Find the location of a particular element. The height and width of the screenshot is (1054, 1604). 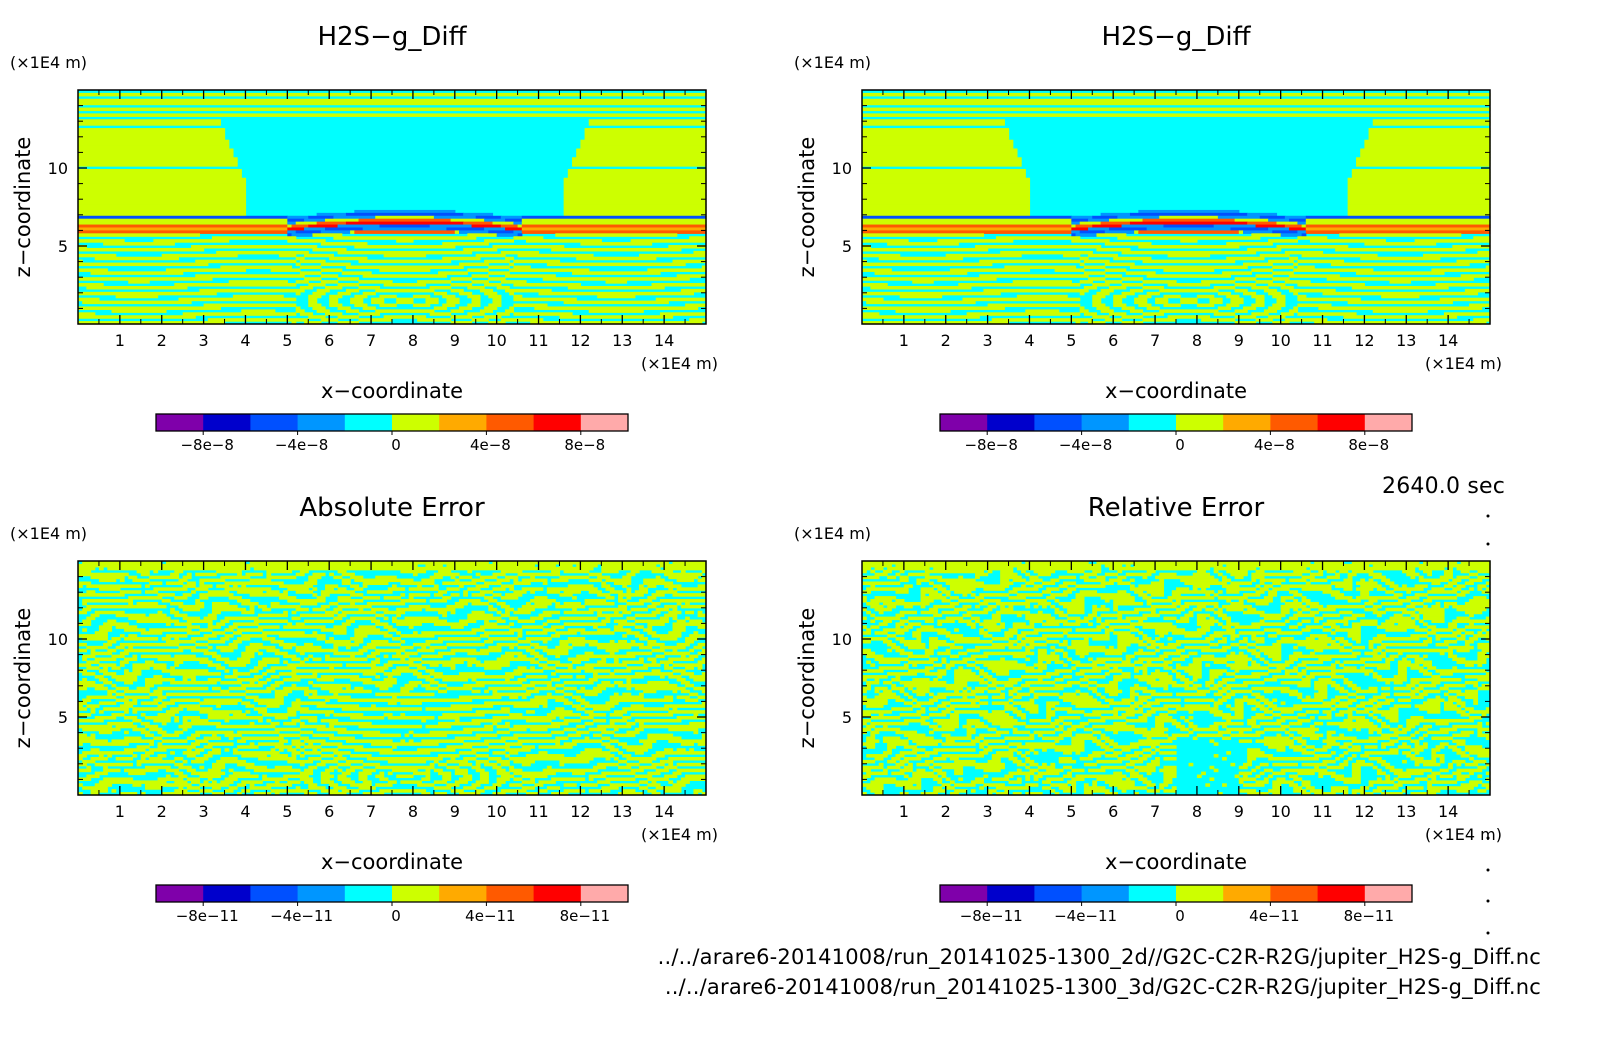

x-tick-label: 2 is located at coordinates (162, 811).